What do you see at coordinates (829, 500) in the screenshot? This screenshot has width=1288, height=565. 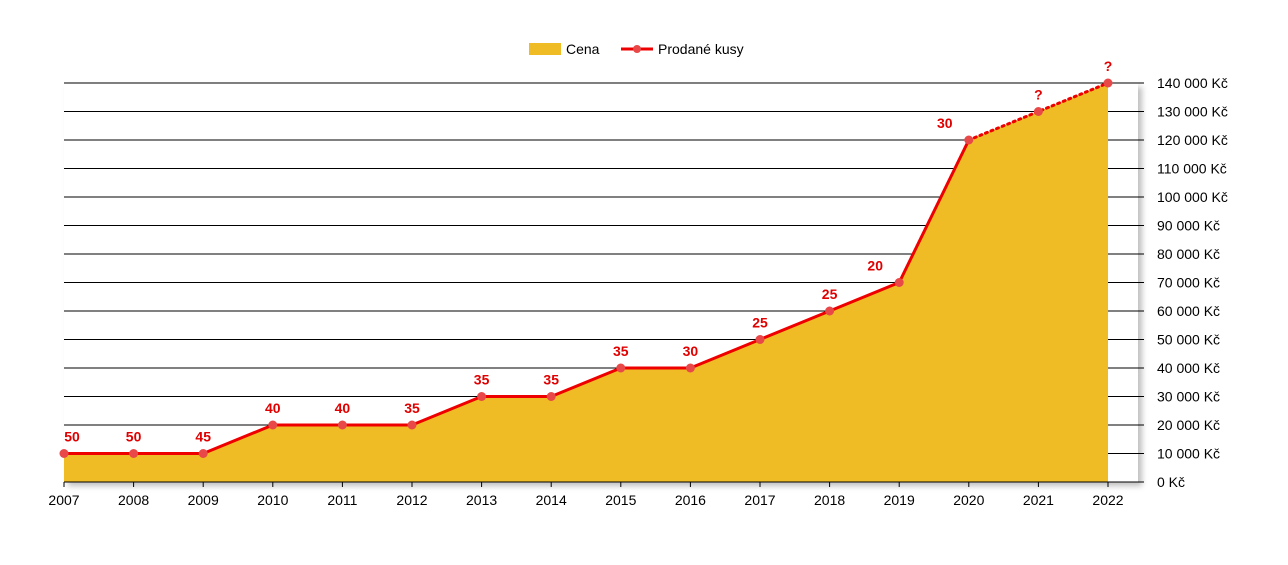 I see `x-tick-label: 2018` at bounding box center [829, 500].